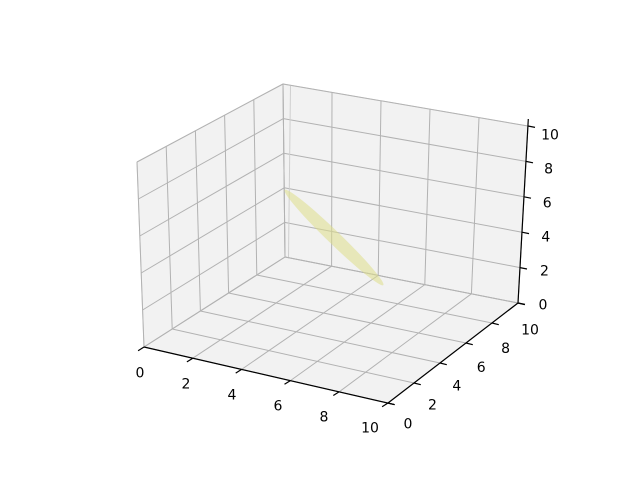 The width and height of the screenshot is (640, 480). Describe the element at coordinates (547, 203) in the screenshot. I see `z-tick-label-6: 6` at that location.